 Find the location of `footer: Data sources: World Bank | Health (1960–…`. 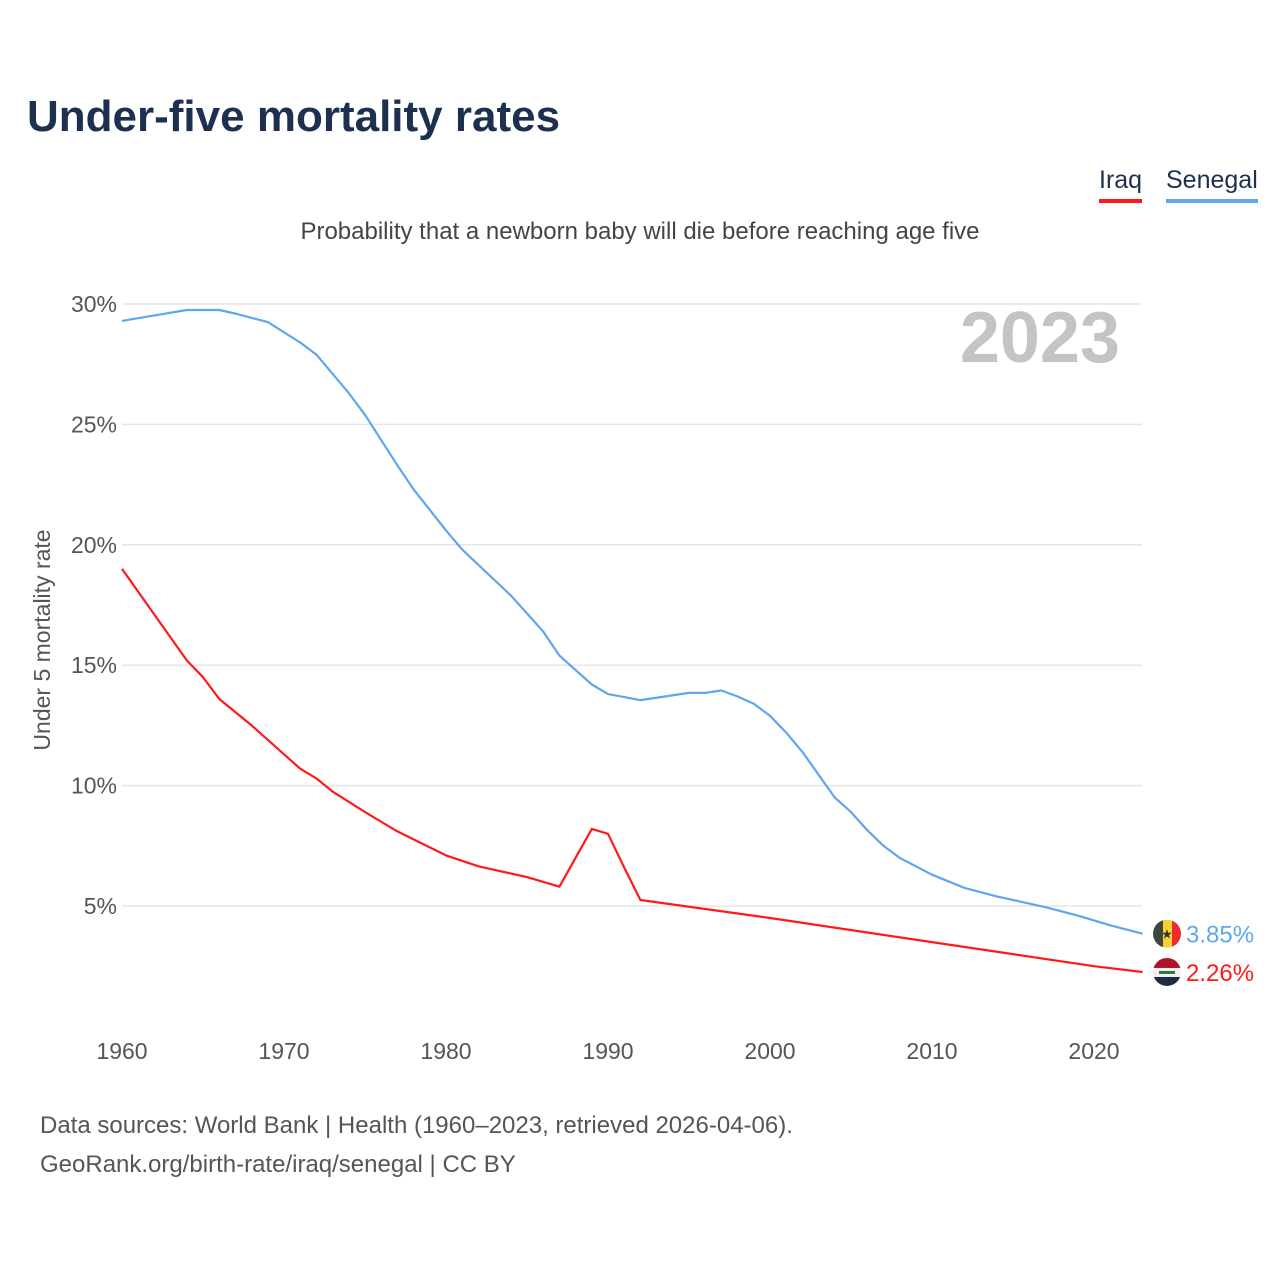

footer: Data sources: World Bank | Health (1960–… is located at coordinates (416, 1145).